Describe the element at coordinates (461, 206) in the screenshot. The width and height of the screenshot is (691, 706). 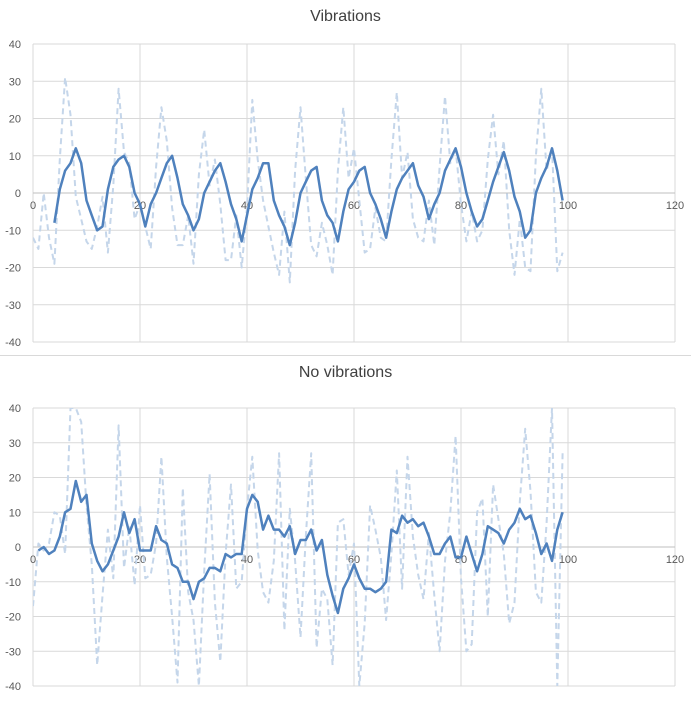
I see `x-tick-label: 80` at that location.